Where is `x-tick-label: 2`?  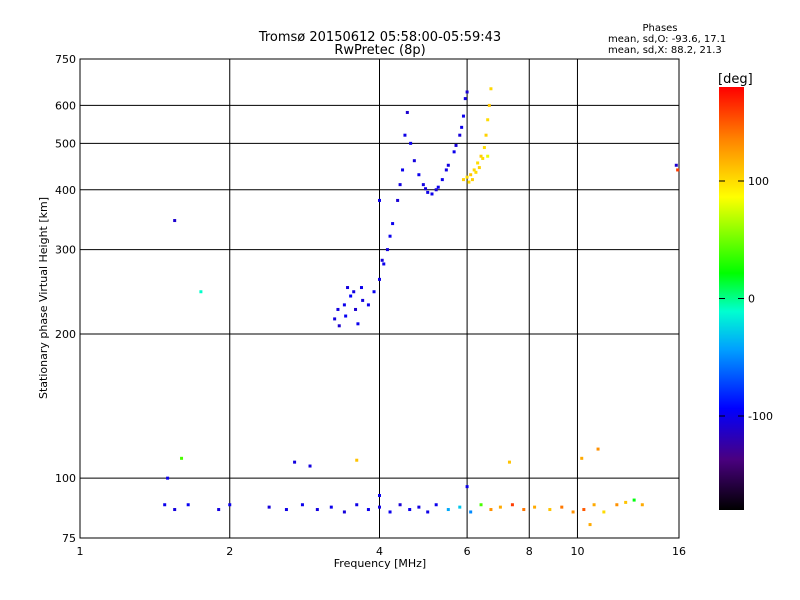 x-tick-label: 2 is located at coordinates (229, 551).